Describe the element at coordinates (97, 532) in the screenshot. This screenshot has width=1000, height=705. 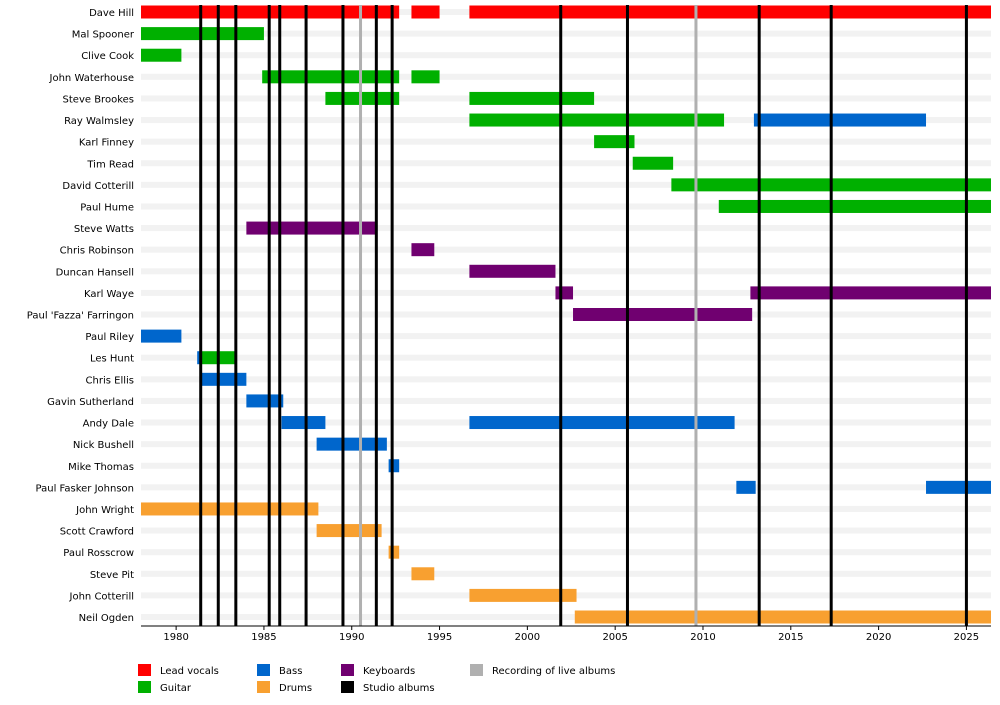
I see `member-label: Scott Crawford` at that location.